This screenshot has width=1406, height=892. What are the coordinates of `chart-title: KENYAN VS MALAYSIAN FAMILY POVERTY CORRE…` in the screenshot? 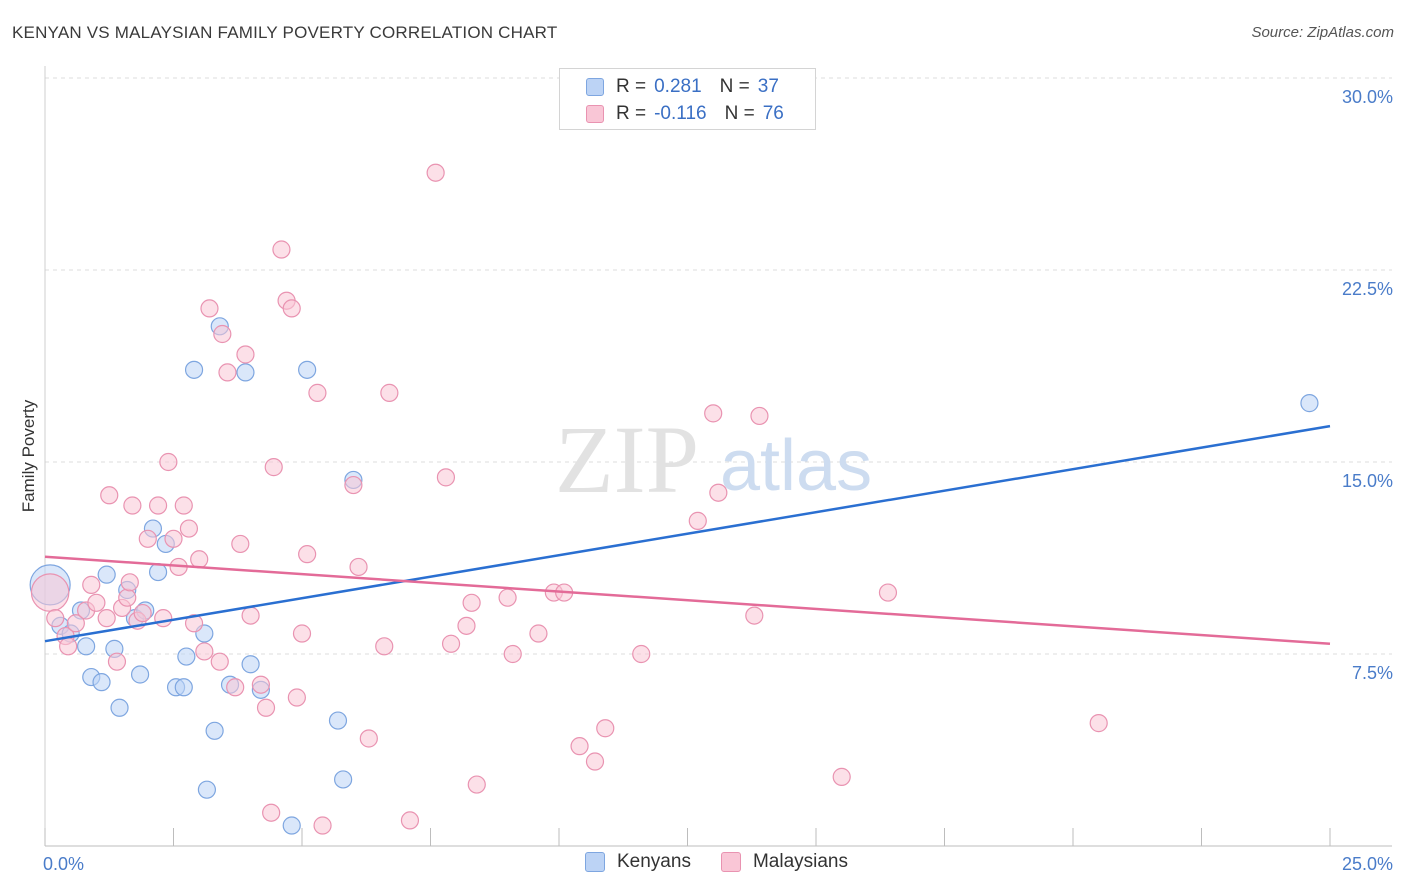 It's located at (285, 32).